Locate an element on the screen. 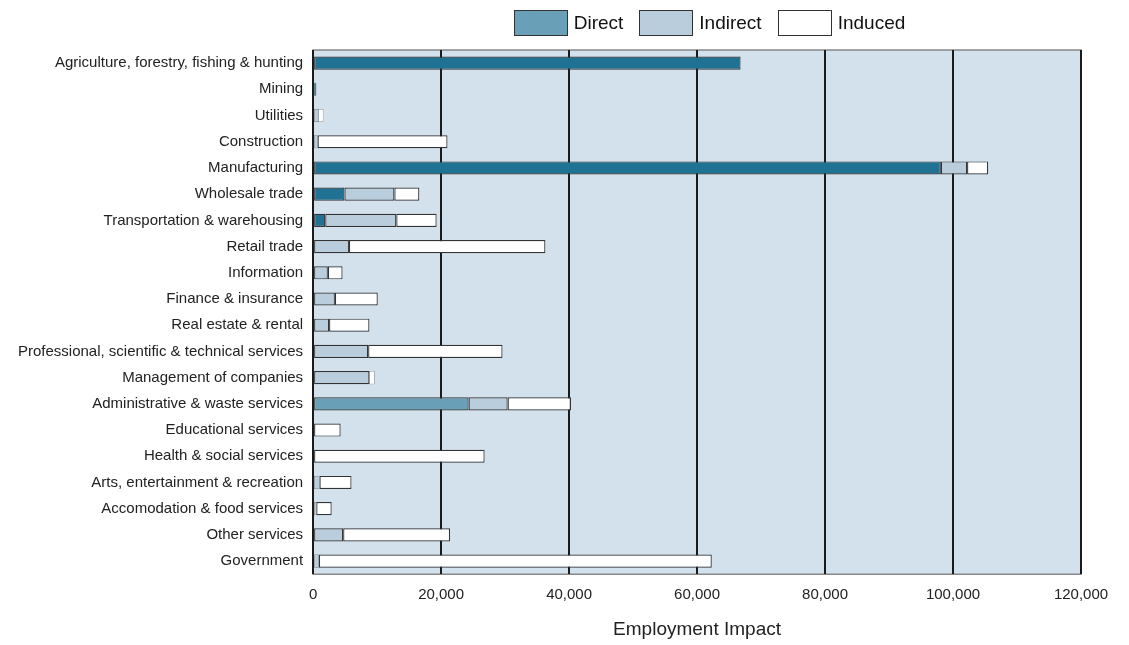  legend-label: Indirect is located at coordinates (730, 23).